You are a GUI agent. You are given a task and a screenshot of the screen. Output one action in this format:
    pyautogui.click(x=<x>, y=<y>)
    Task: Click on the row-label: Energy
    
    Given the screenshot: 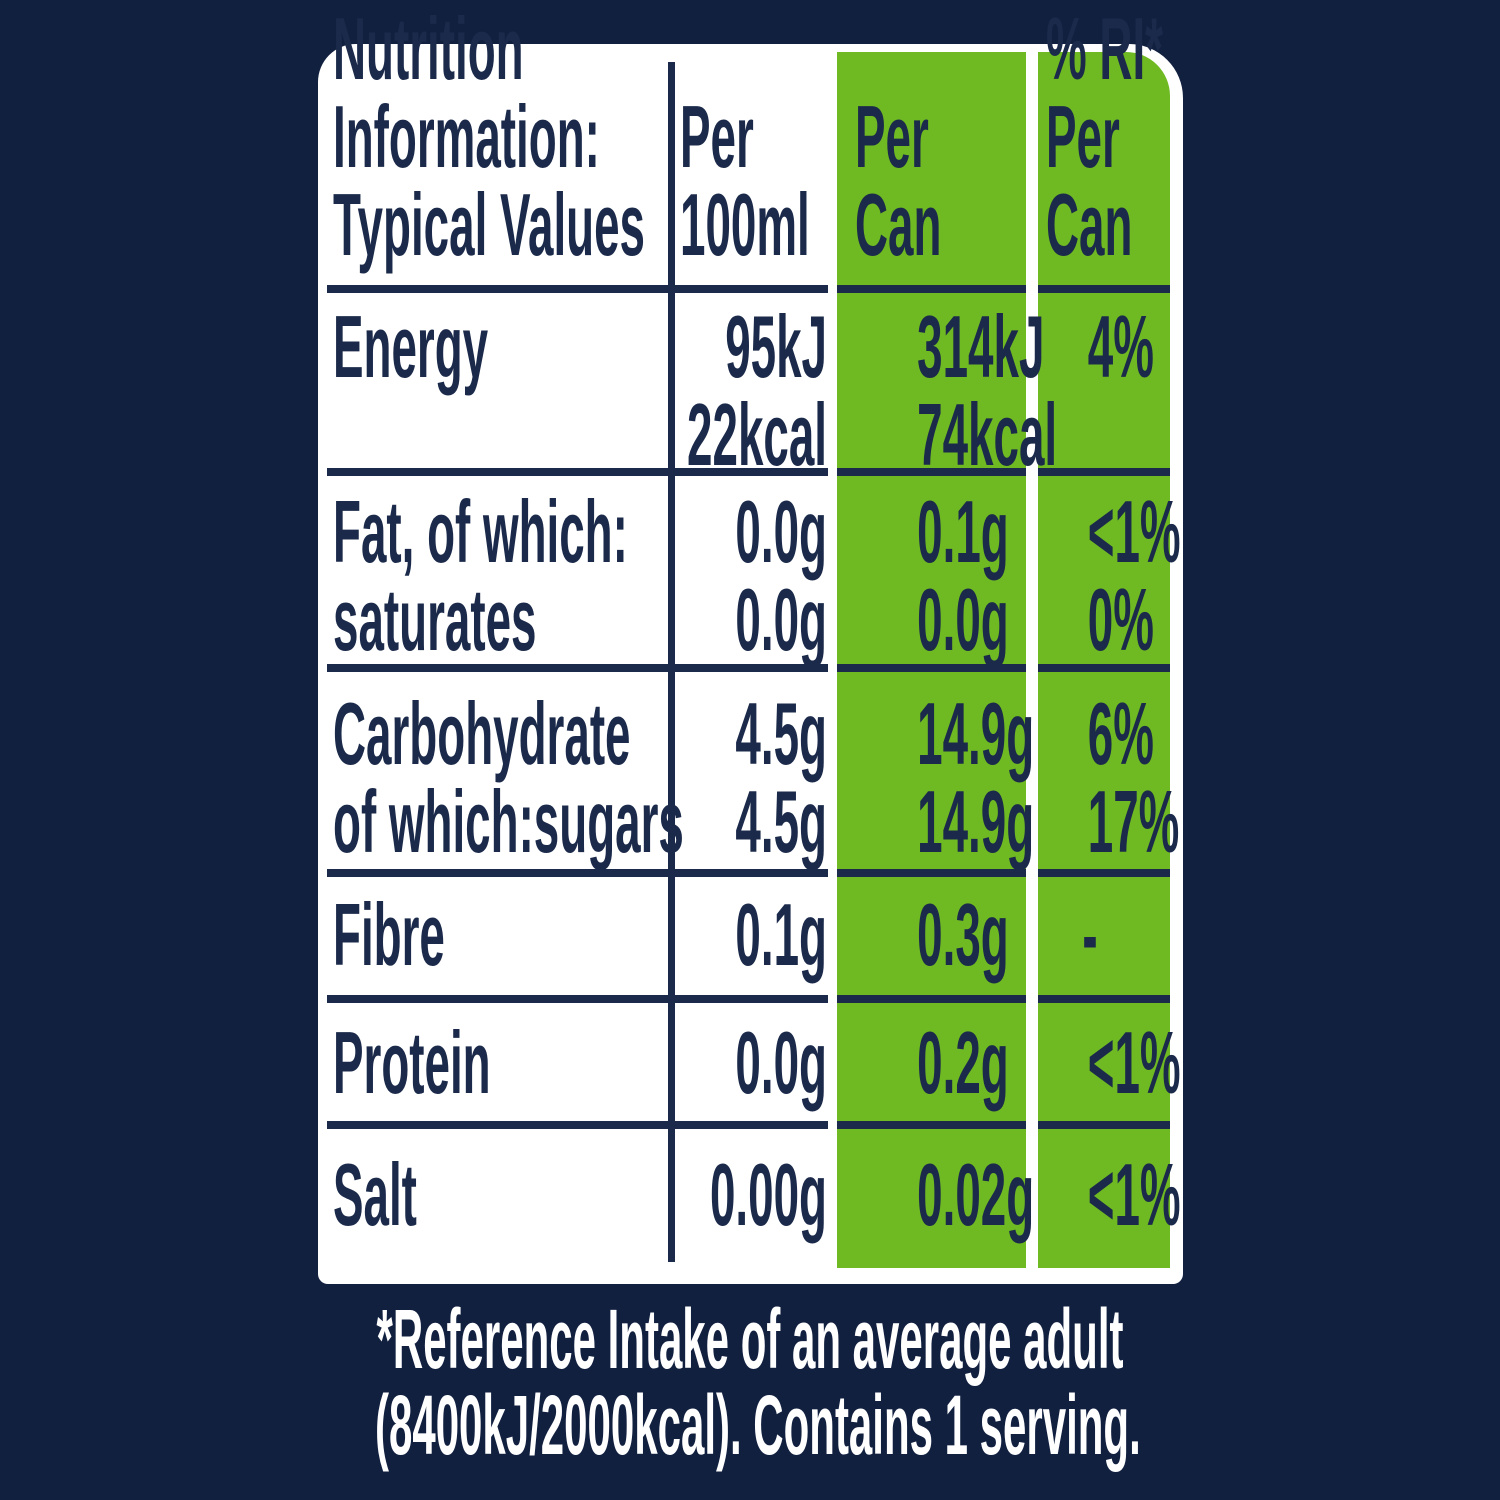 What is the action you would take?
    pyautogui.click(x=503, y=347)
    